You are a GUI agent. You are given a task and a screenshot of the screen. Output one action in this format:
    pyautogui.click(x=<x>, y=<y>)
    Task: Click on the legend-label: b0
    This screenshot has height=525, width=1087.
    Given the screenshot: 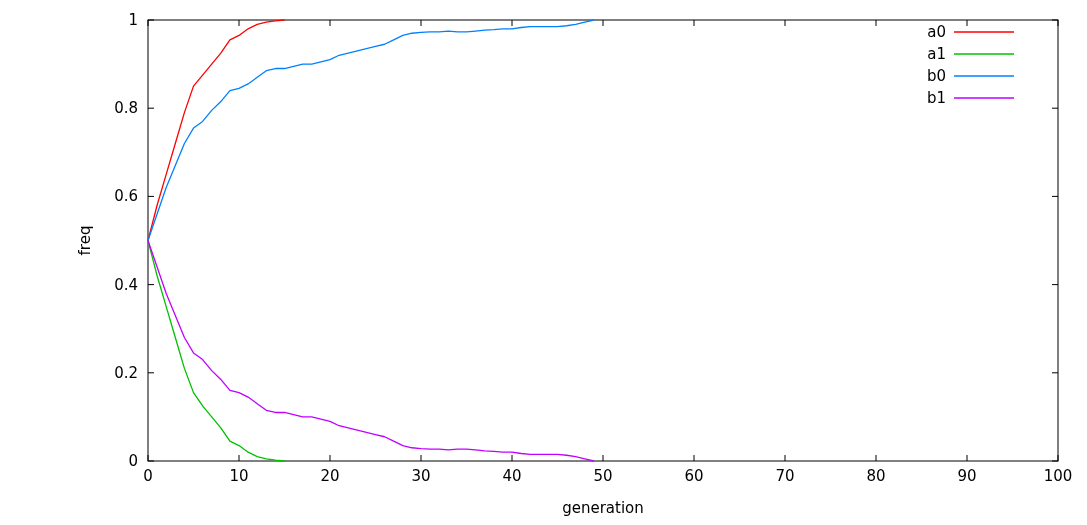 What is the action you would take?
    pyautogui.click(x=936, y=76)
    